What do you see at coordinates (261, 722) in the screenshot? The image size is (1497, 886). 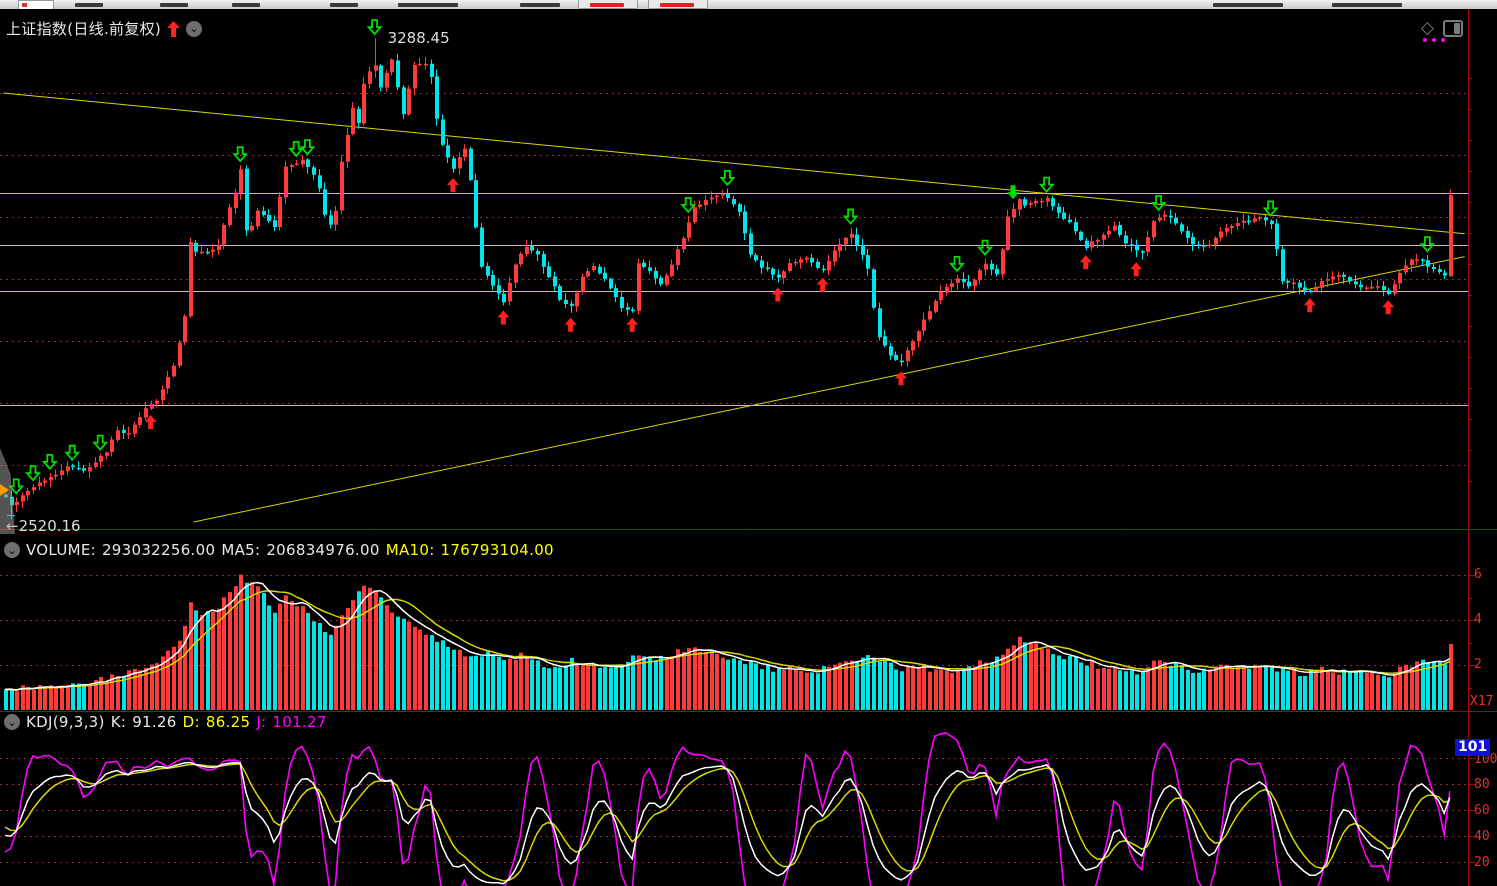 I see `kdj-j-label: J:` at bounding box center [261, 722].